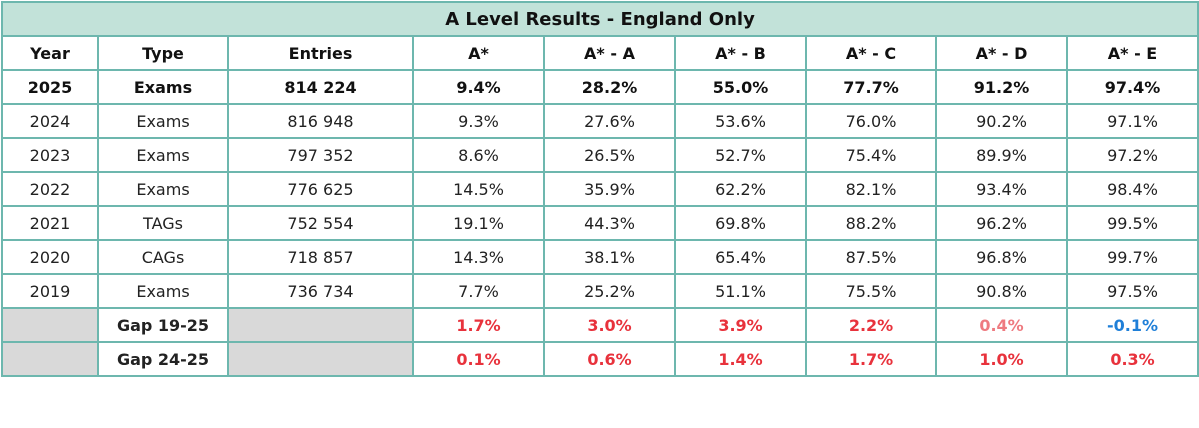  What do you see at coordinates (478, 53) in the screenshot?
I see `header-a-star: A*` at bounding box center [478, 53].